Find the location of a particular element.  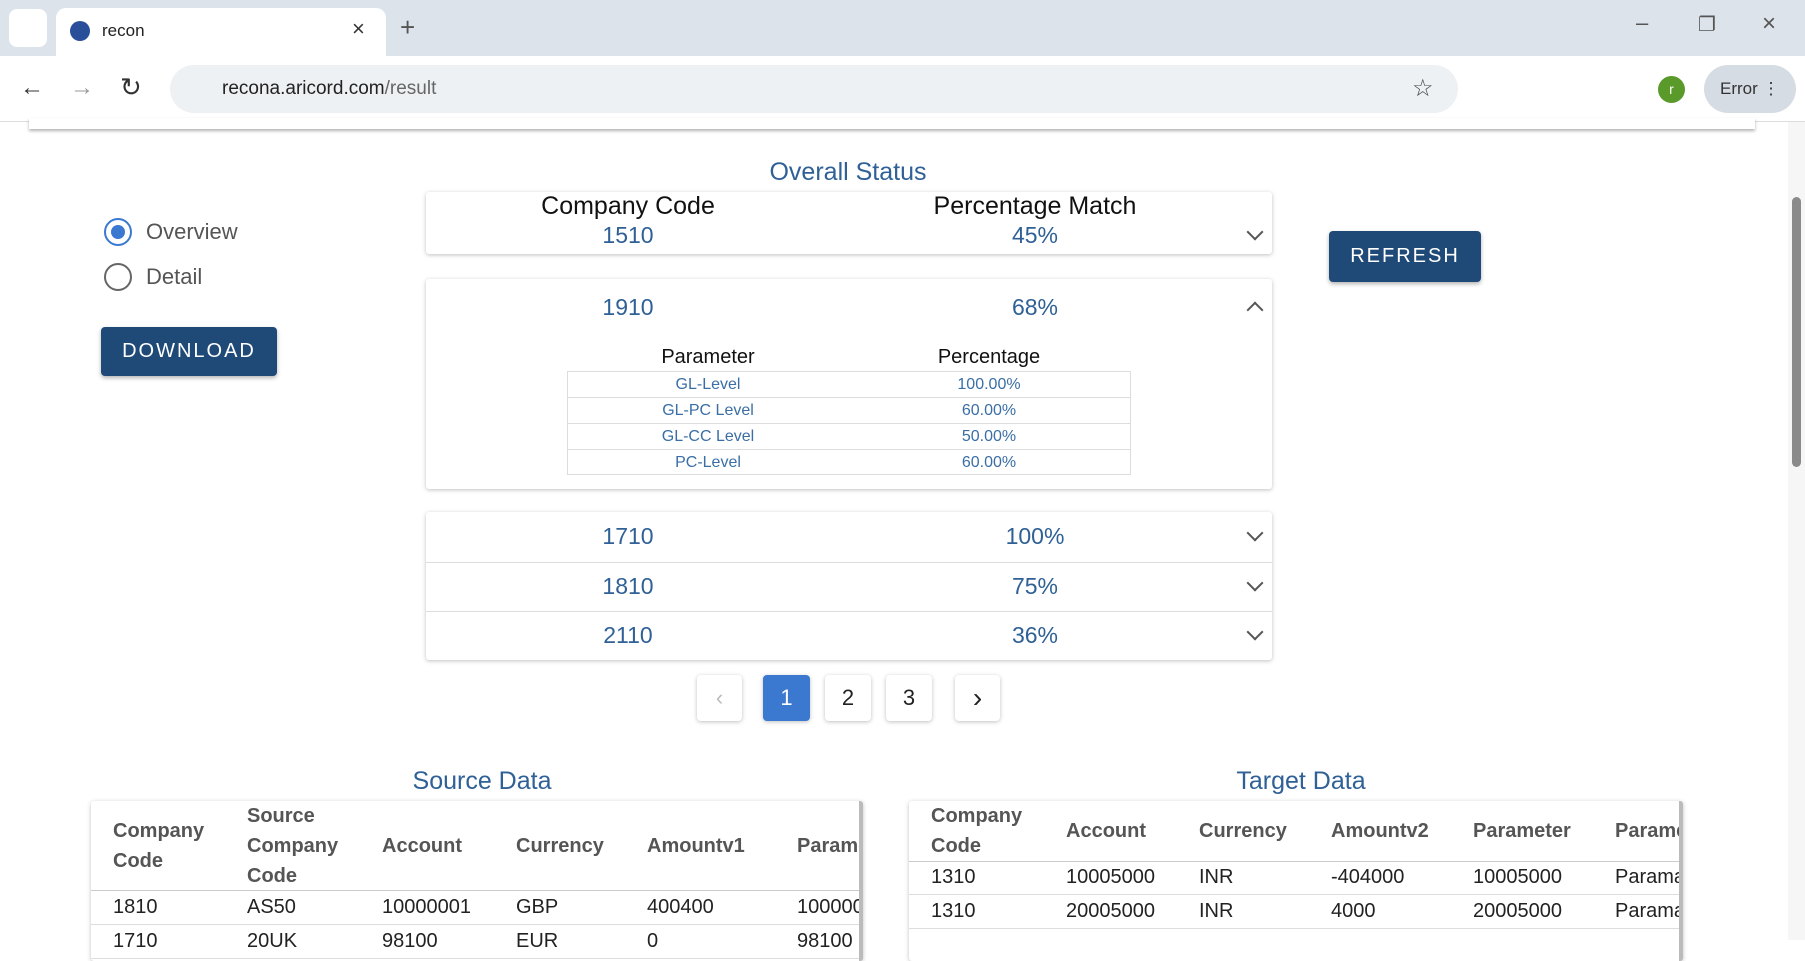

page-button: 3 is located at coordinates (909, 698).